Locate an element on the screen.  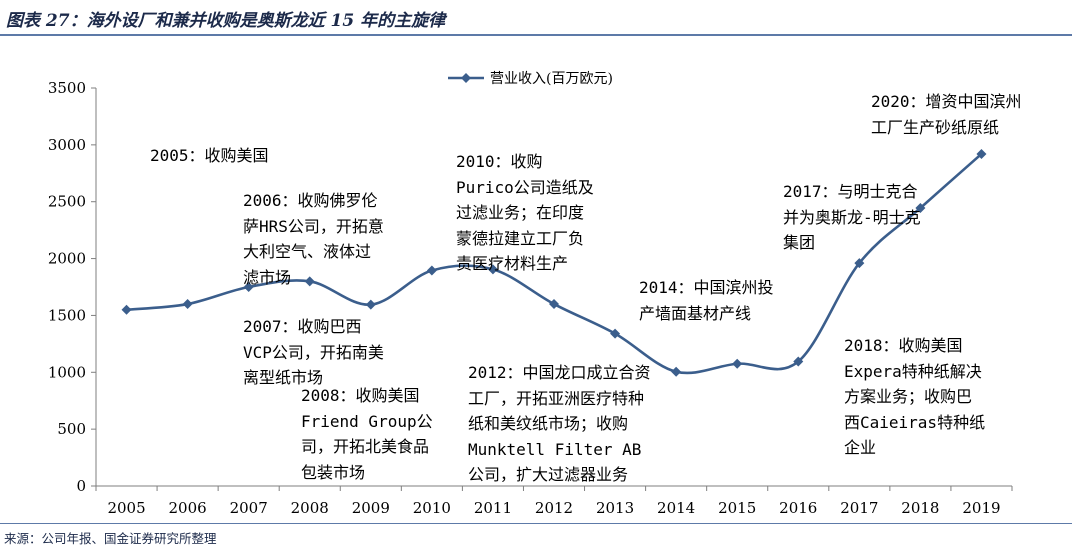
annotation-line: 纸和美纹纸市场；收购 is located at coordinates (548, 423).